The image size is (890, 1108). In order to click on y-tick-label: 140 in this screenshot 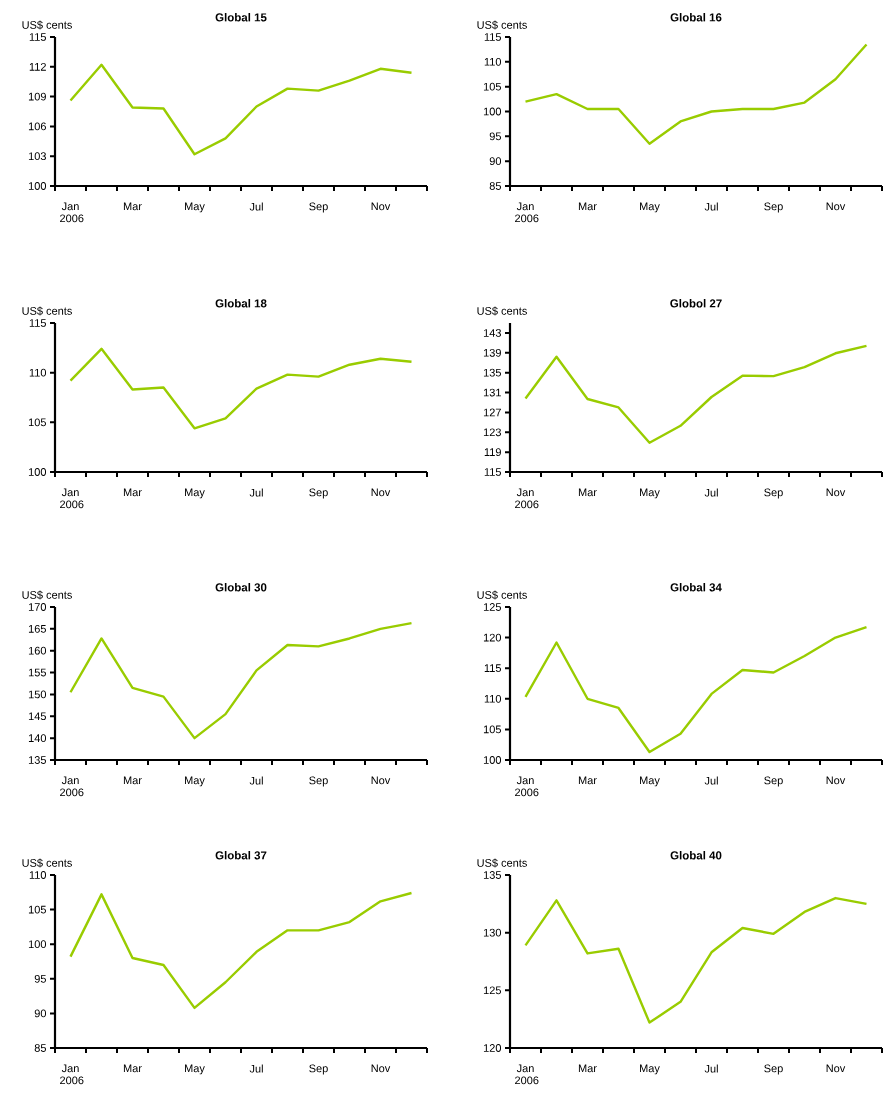, I will do `click(37, 738)`.